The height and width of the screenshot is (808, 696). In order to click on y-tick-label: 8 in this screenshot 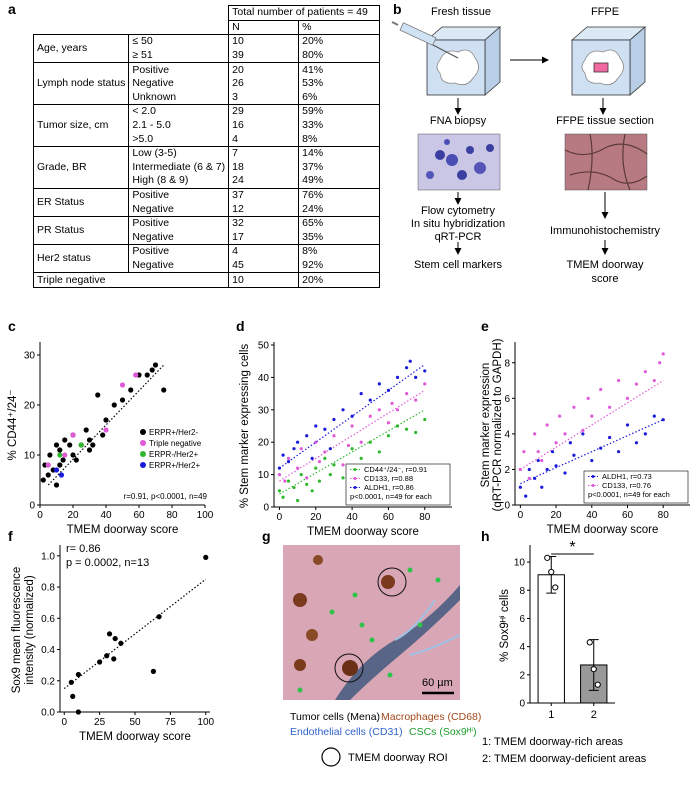, I will do `click(507, 363)`.